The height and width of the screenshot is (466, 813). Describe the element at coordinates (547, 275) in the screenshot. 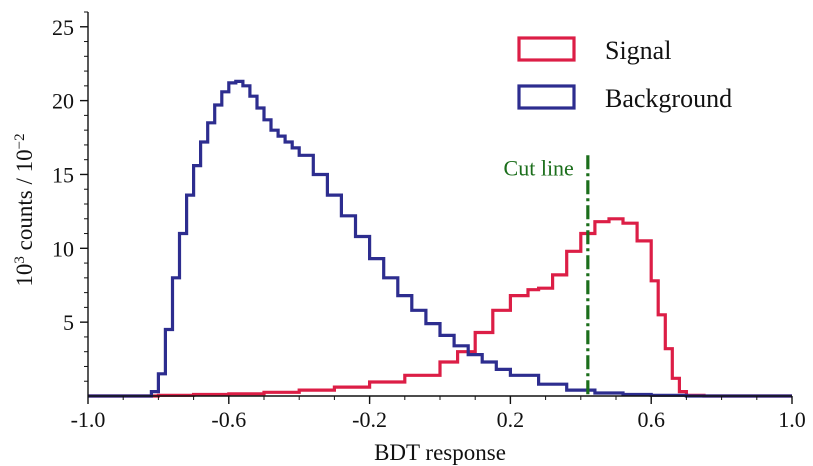

I see `annotation-layer: Cut line` at that location.